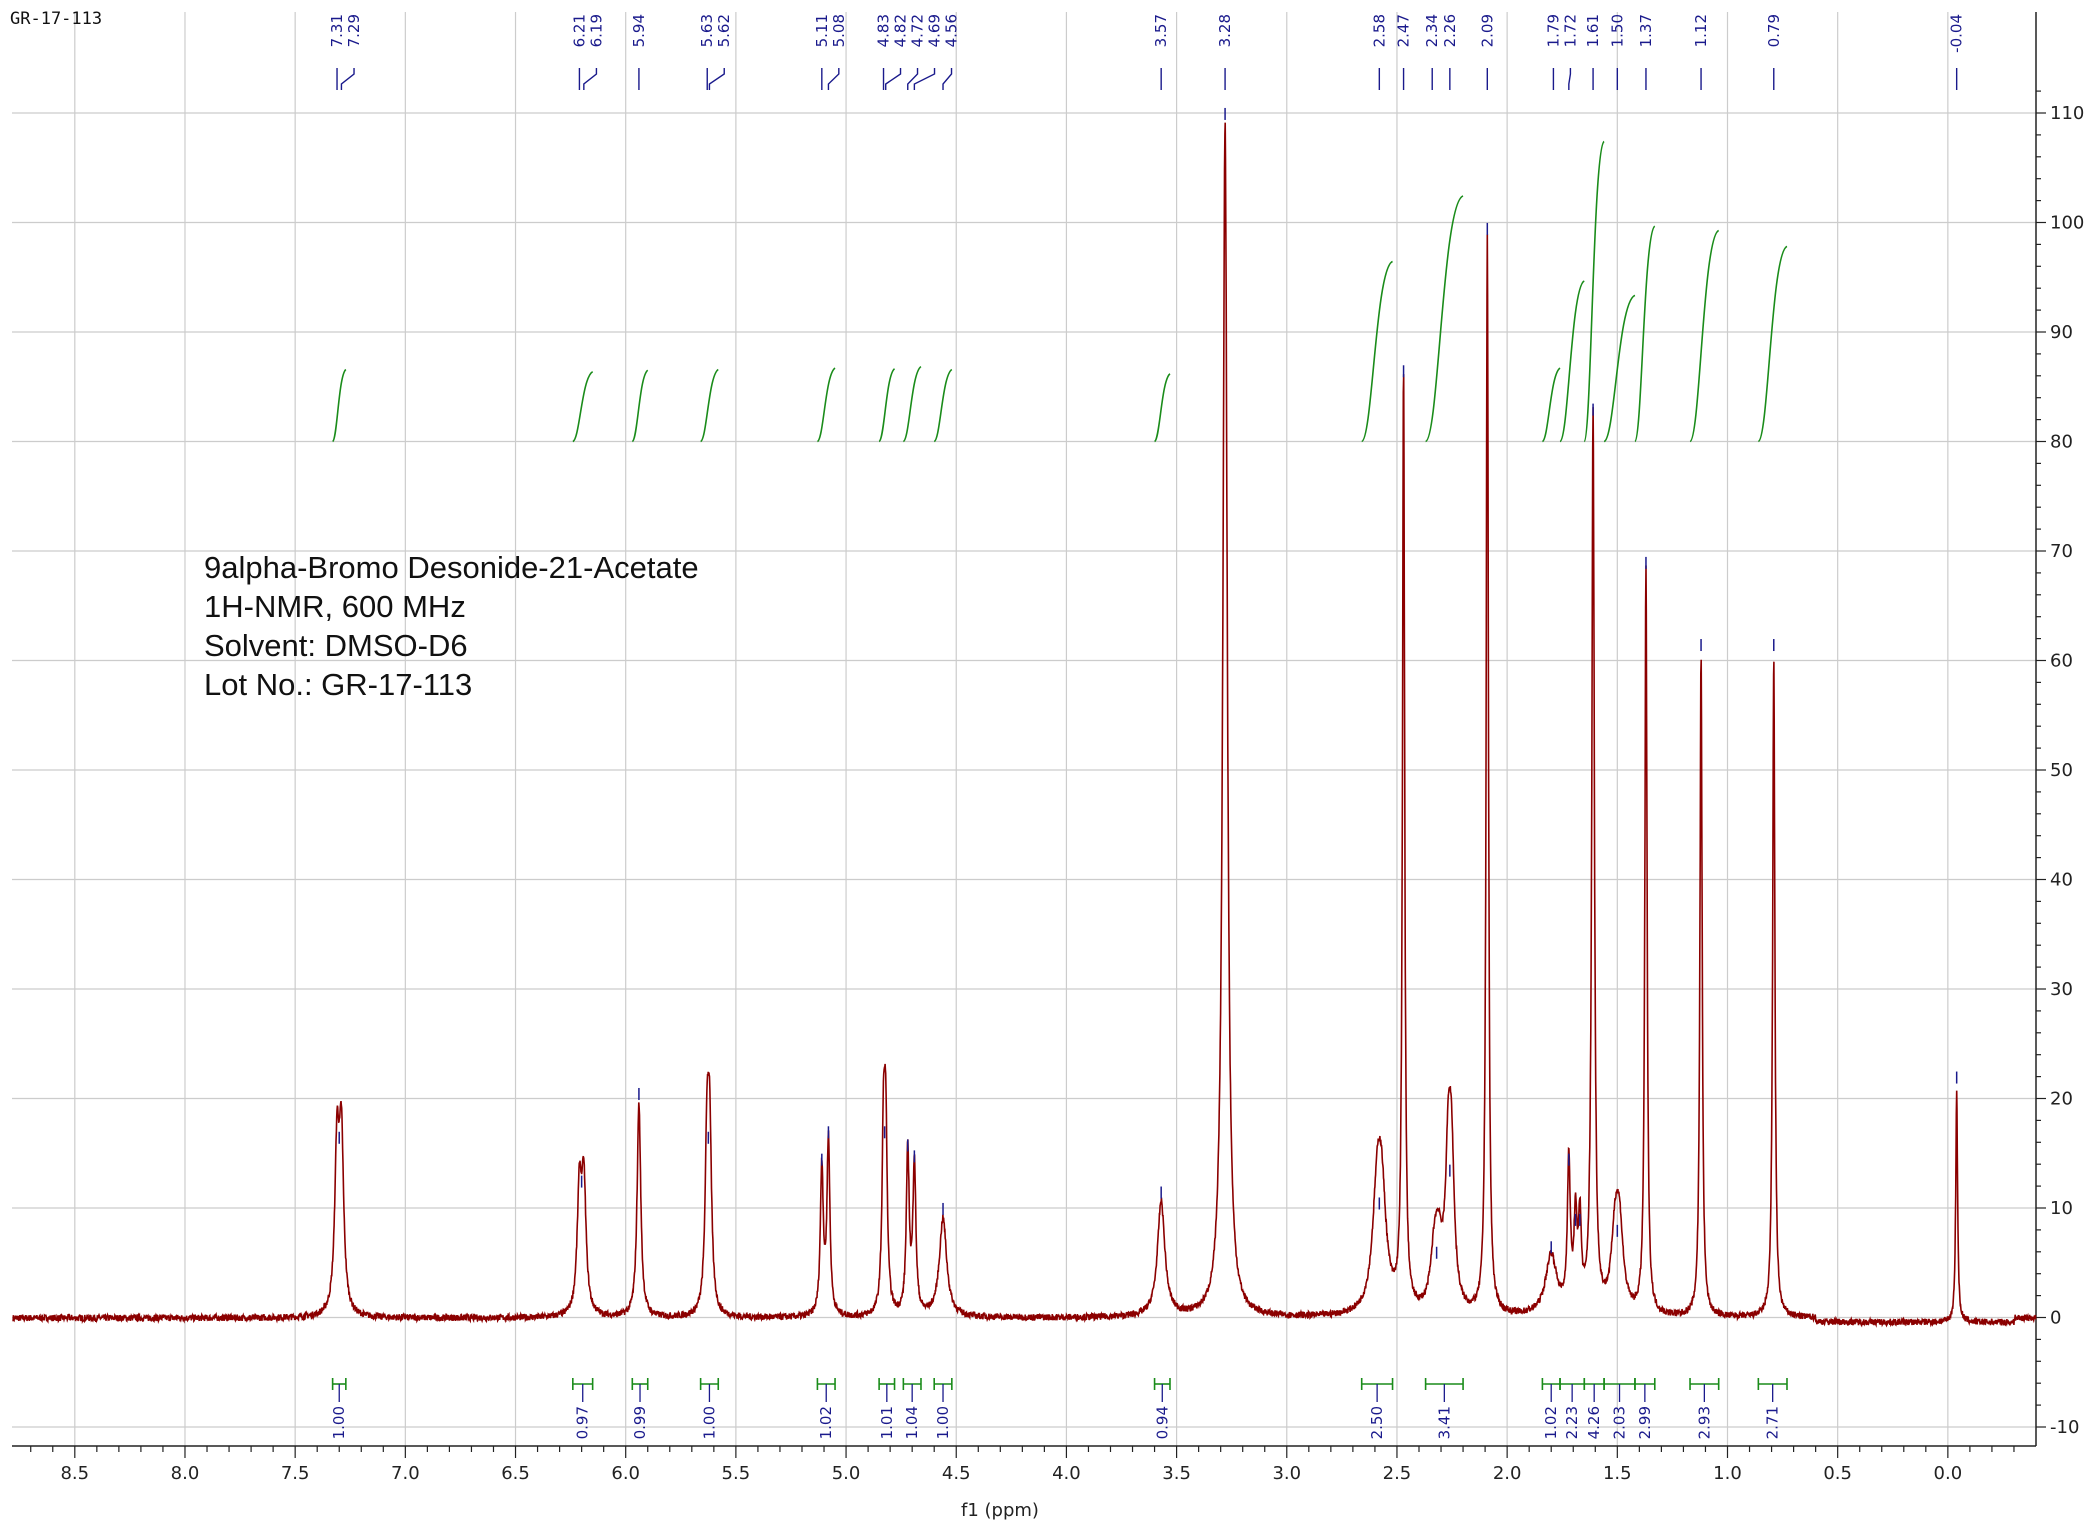 This screenshot has height=1522, width=2096. What do you see at coordinates (918, 30) in the screenshot?
I see `peak-label: 4.72` at bounding box center [918, 30].